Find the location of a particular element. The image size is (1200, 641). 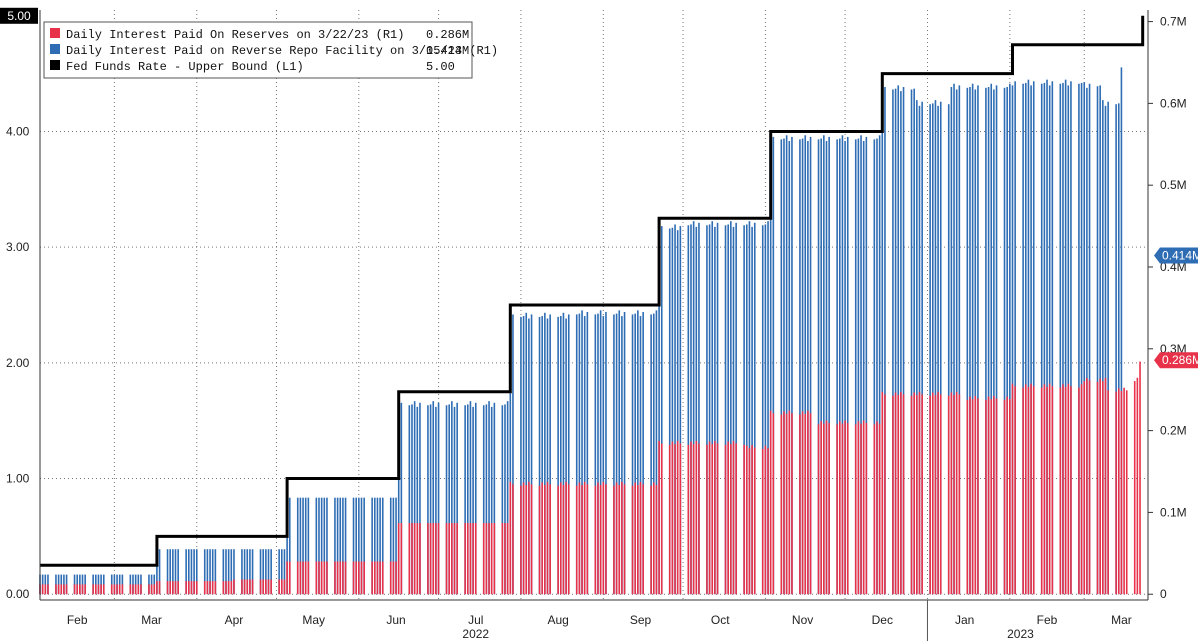

legend-swatch-fed-funds is located at coordinates (55, 65).